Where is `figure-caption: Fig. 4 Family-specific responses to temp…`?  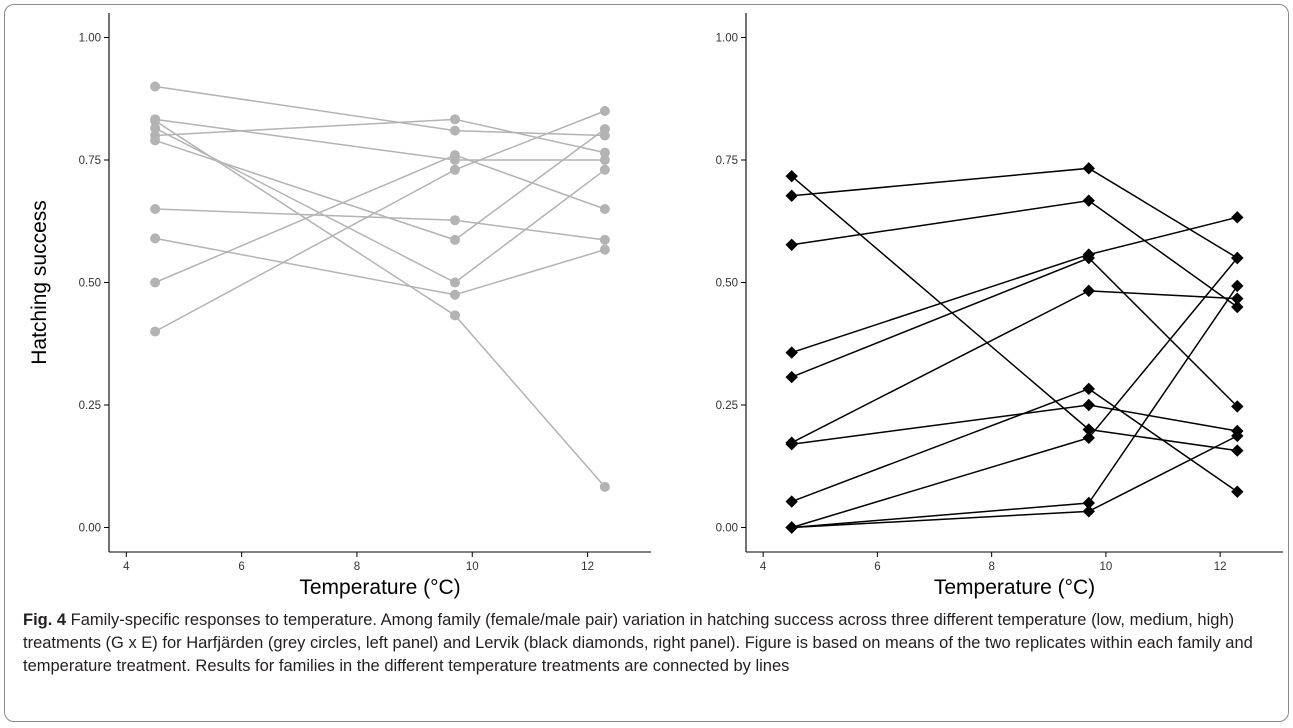 figure-caption: Fig. 4 Family-specific responses to temp… is located at coordinates (649, 643).